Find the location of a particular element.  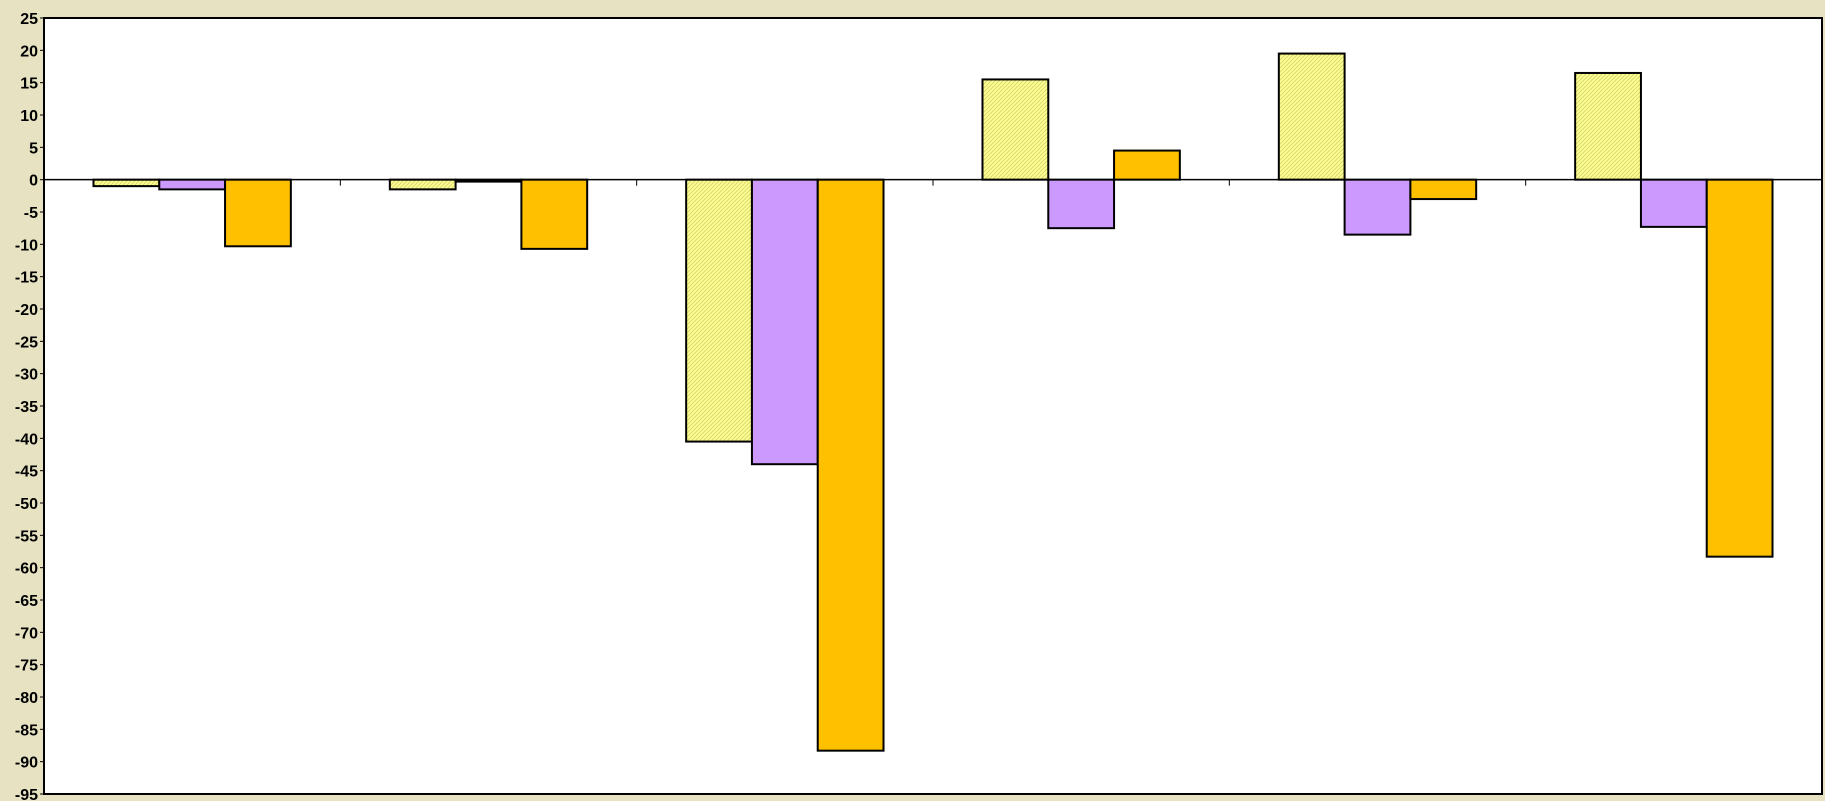

y-tick-label: -80 is located at coordinates (26, 698).